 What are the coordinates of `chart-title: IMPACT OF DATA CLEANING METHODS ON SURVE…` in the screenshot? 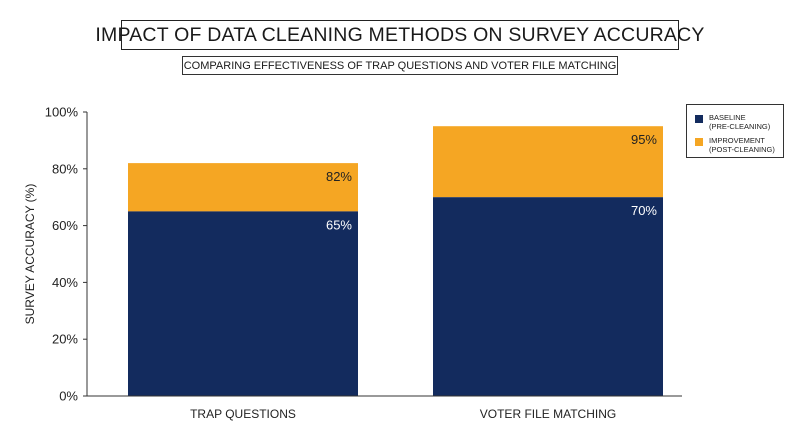 It's located at (399, 35).